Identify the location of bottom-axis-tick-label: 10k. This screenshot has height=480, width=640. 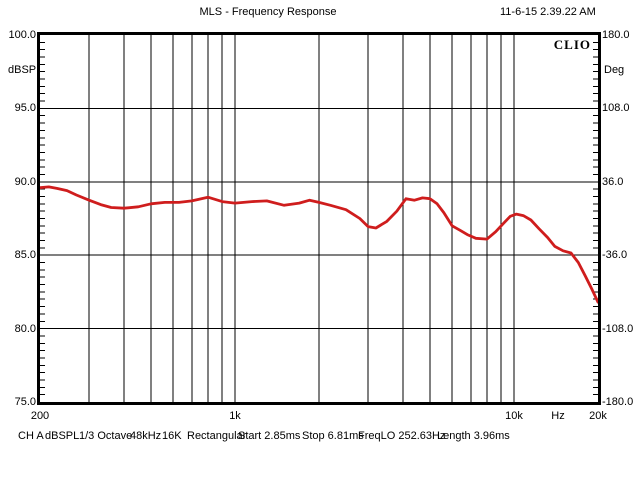
(514, 416).